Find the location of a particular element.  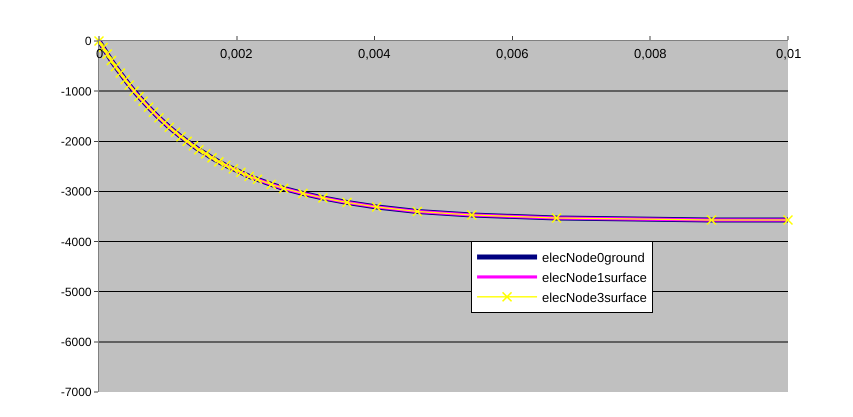

y-tick-label: -1000 is located at coordinates (76, 91).